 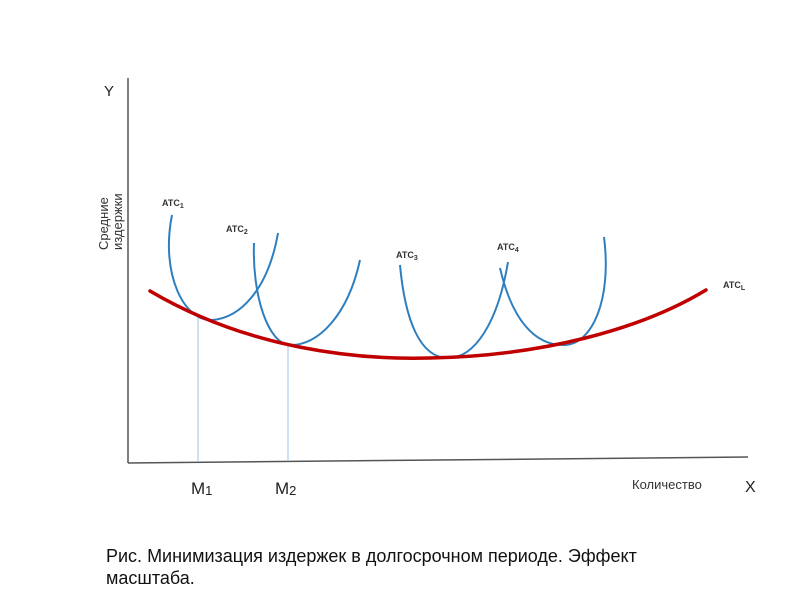 I want to click on x-axis-label: X, so click(x=750, y=487).